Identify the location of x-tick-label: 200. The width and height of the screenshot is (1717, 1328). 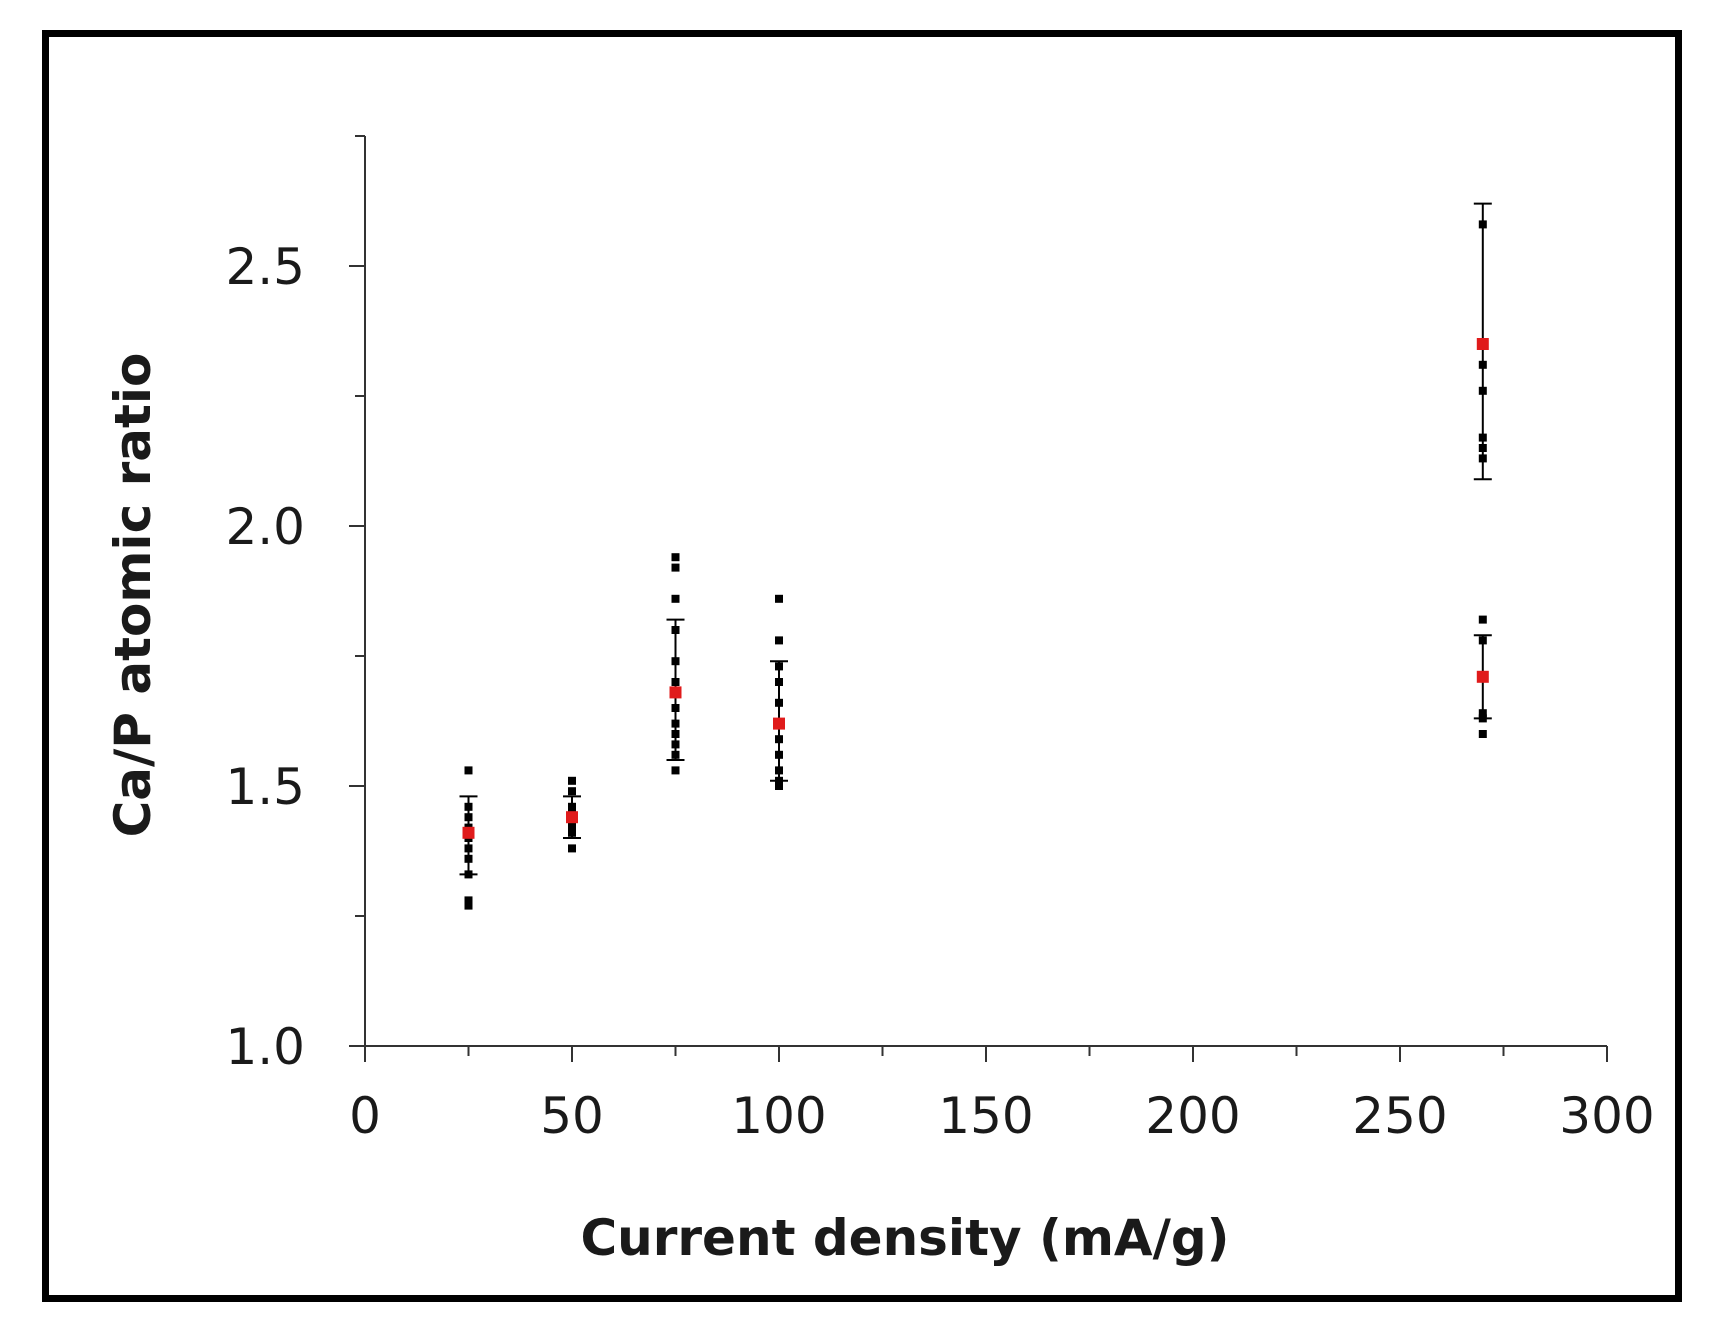
(1192, 1116).